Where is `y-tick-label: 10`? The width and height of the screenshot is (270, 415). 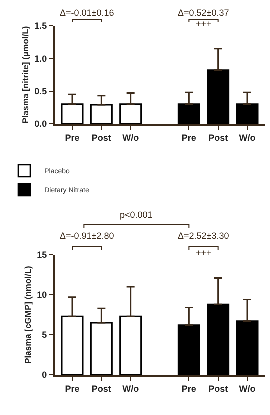 y-tick-label: 10 is located at coordinates (42, 295).